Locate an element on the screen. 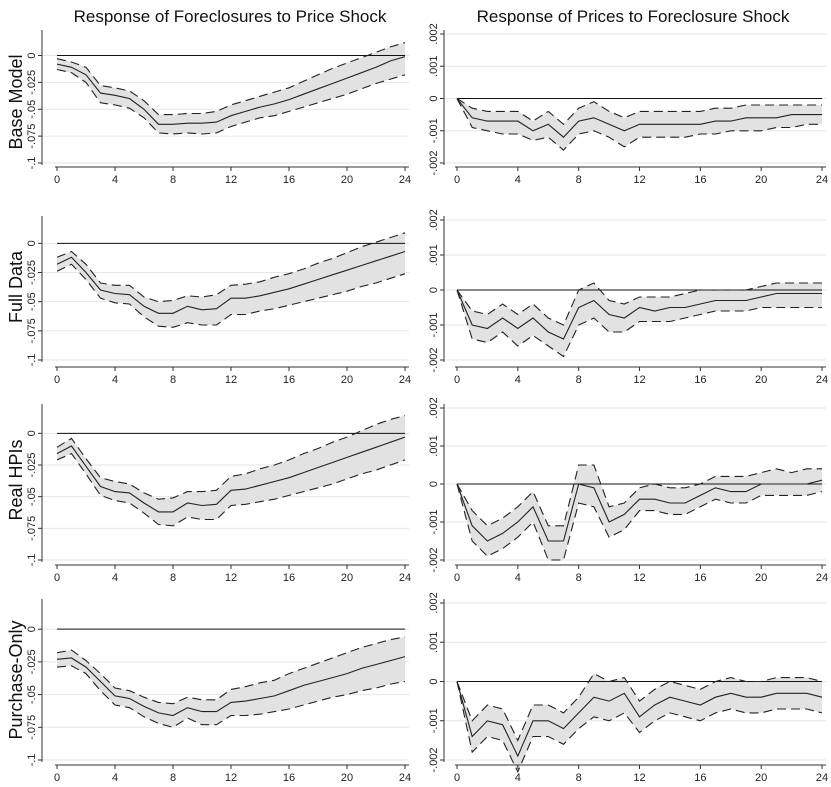 The width and height of the screenshot is (831, 787). row-label-real-hpis: Real HPIs is located at coordinates (16, 479).